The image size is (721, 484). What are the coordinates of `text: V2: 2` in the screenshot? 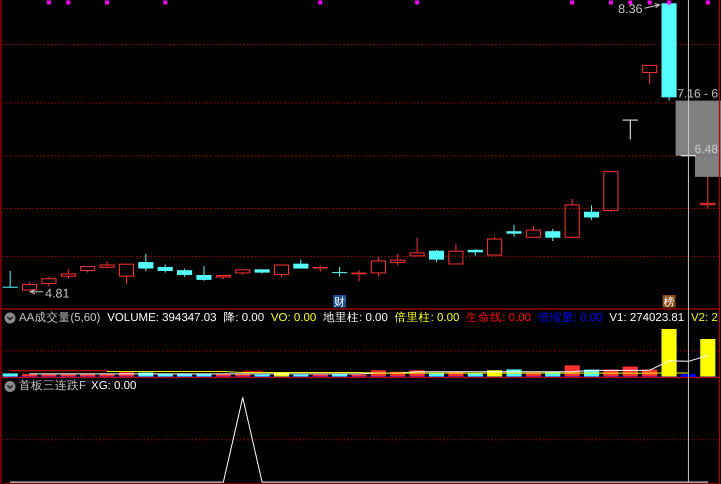 It's located at (704, 318).